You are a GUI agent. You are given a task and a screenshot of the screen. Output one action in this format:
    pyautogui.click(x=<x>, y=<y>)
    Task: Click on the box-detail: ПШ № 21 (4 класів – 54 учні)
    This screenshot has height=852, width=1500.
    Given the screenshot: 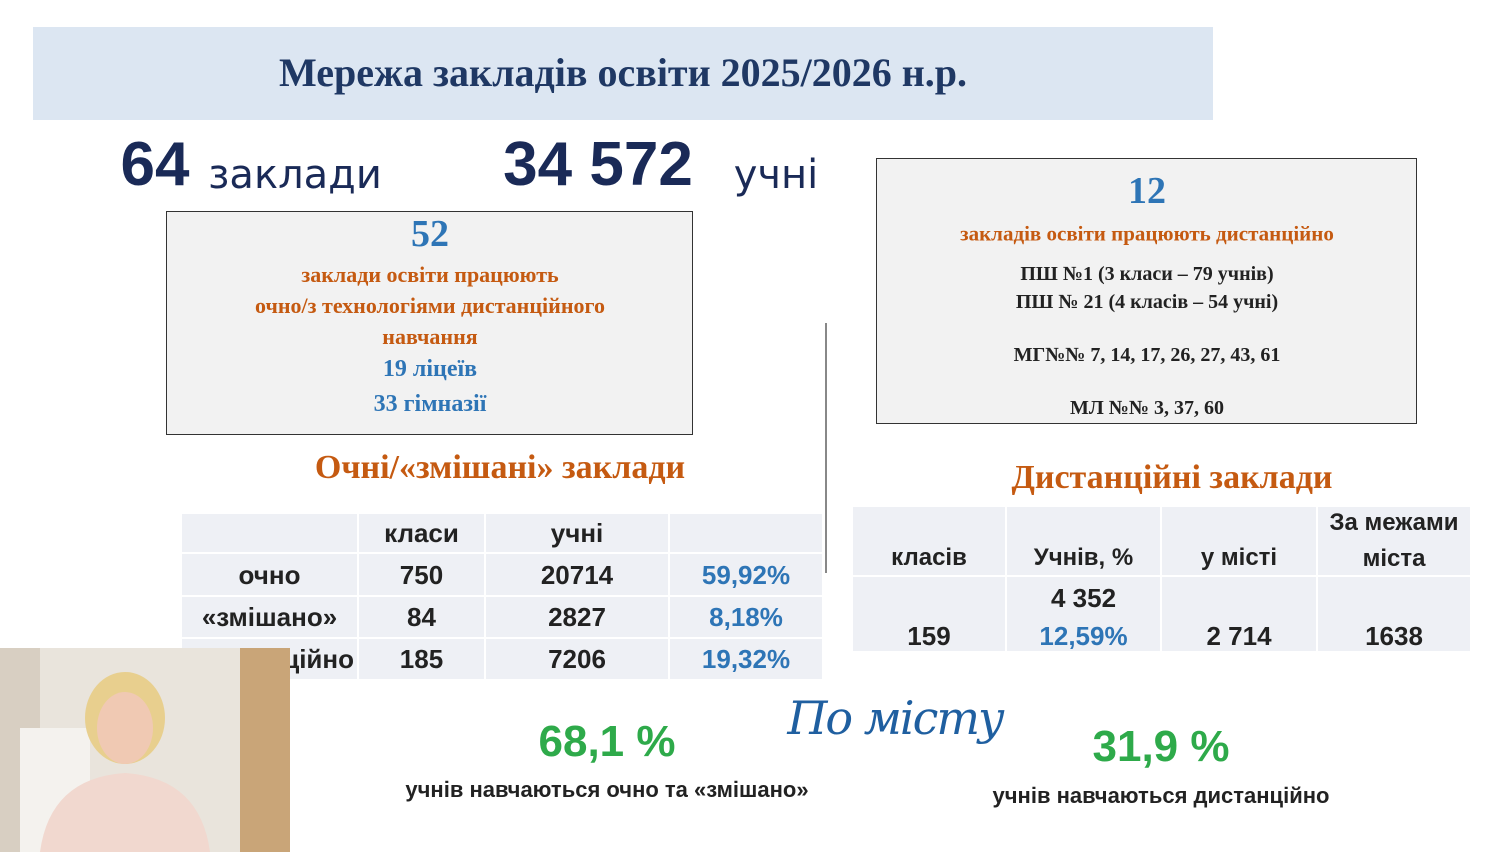 What is the action you would take?
    pyautogui.click(x=1147, y=302)
    